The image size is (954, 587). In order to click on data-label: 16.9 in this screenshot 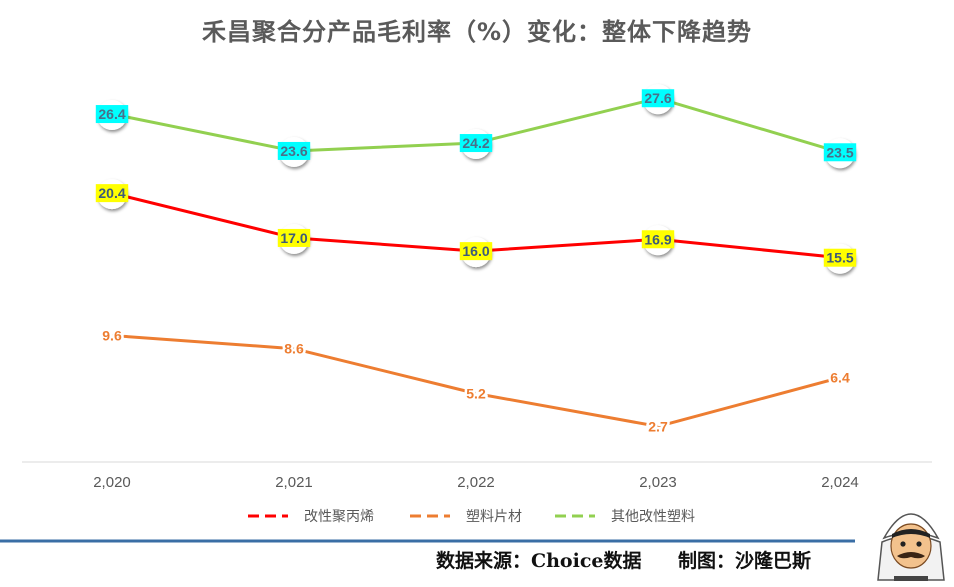, I will do `click(657, 239)`.